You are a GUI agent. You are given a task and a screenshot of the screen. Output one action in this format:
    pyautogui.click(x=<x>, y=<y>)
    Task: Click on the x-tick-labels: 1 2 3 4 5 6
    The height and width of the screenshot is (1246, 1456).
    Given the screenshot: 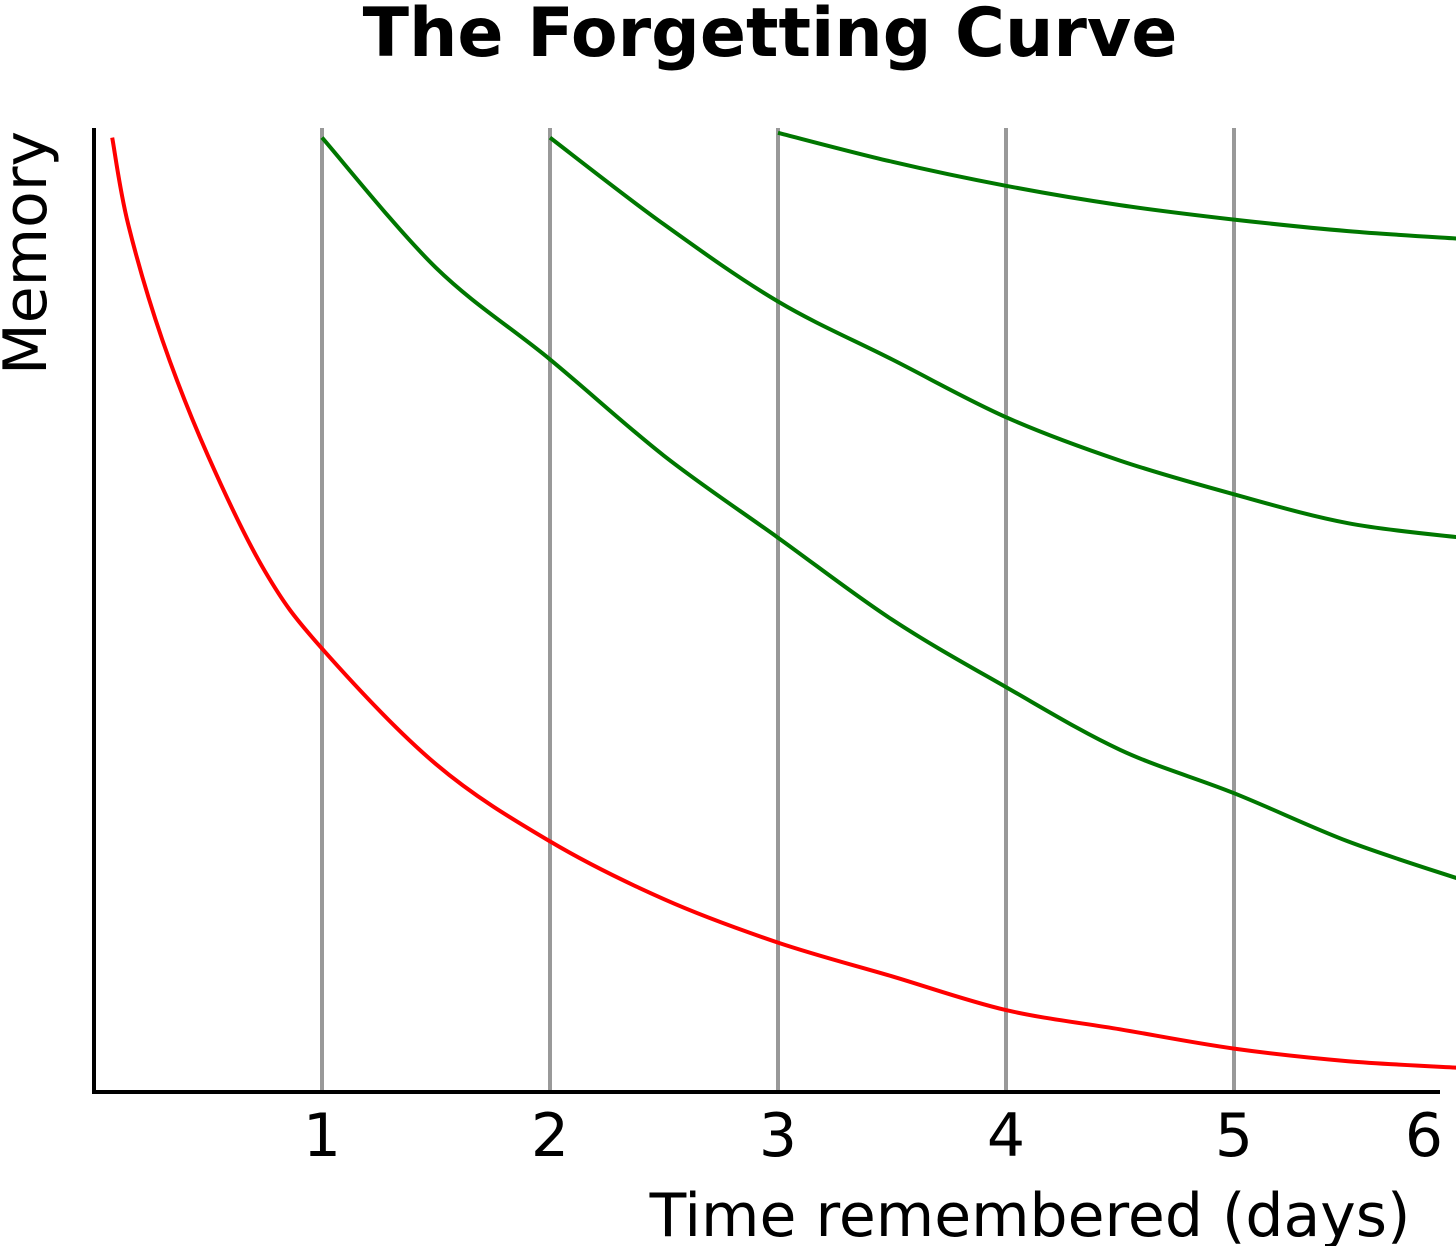 What is the action you would take?
    pyautogui.click(x=873, y=1136)
    